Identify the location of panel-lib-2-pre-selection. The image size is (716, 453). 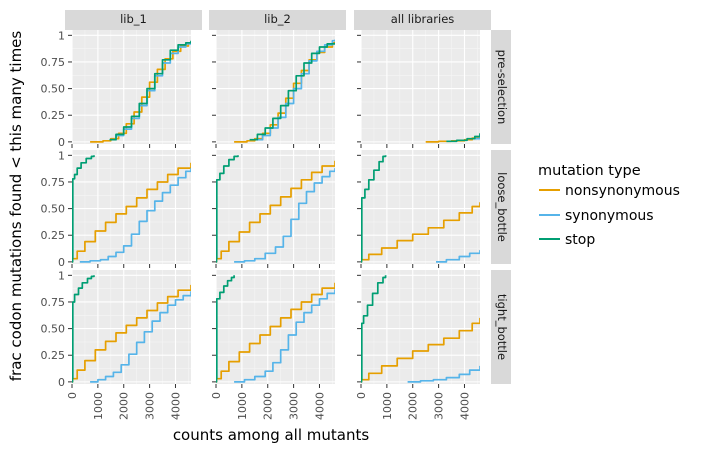
(275, 87).